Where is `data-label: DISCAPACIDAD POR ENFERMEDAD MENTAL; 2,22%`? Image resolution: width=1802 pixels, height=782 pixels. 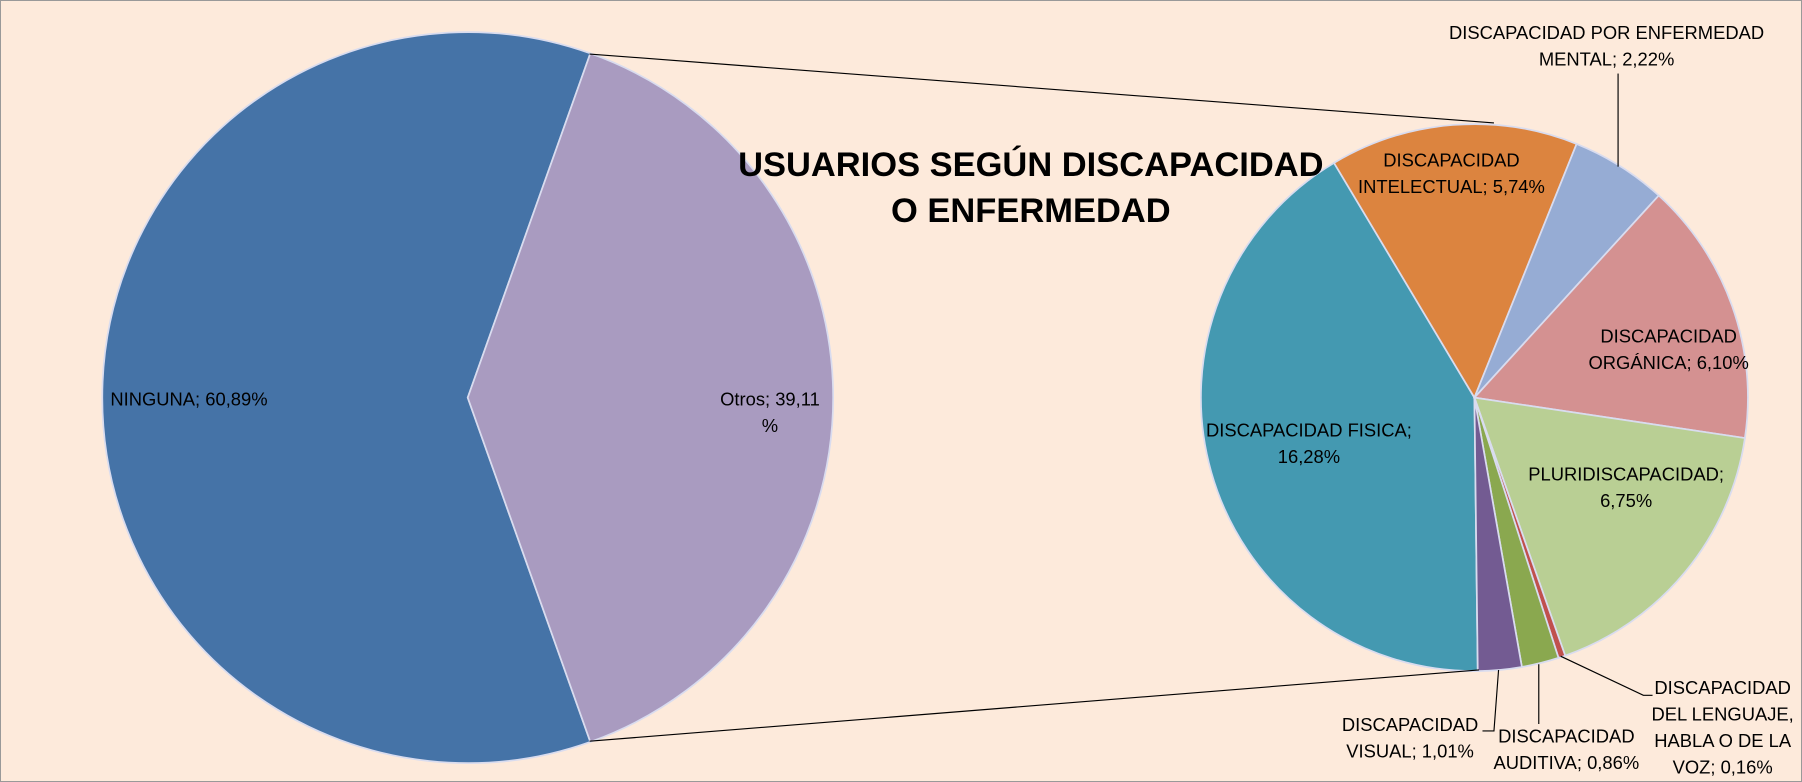 data-label: DISCAPACIDAD POR ENFERMEDAD MENTAL; 2,22% is located at coordinates (1606, 45).